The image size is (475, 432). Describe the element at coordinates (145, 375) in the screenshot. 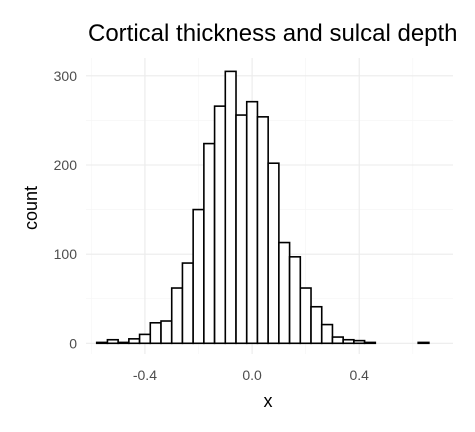

I see `x-tick-label: -0.4` at that location.